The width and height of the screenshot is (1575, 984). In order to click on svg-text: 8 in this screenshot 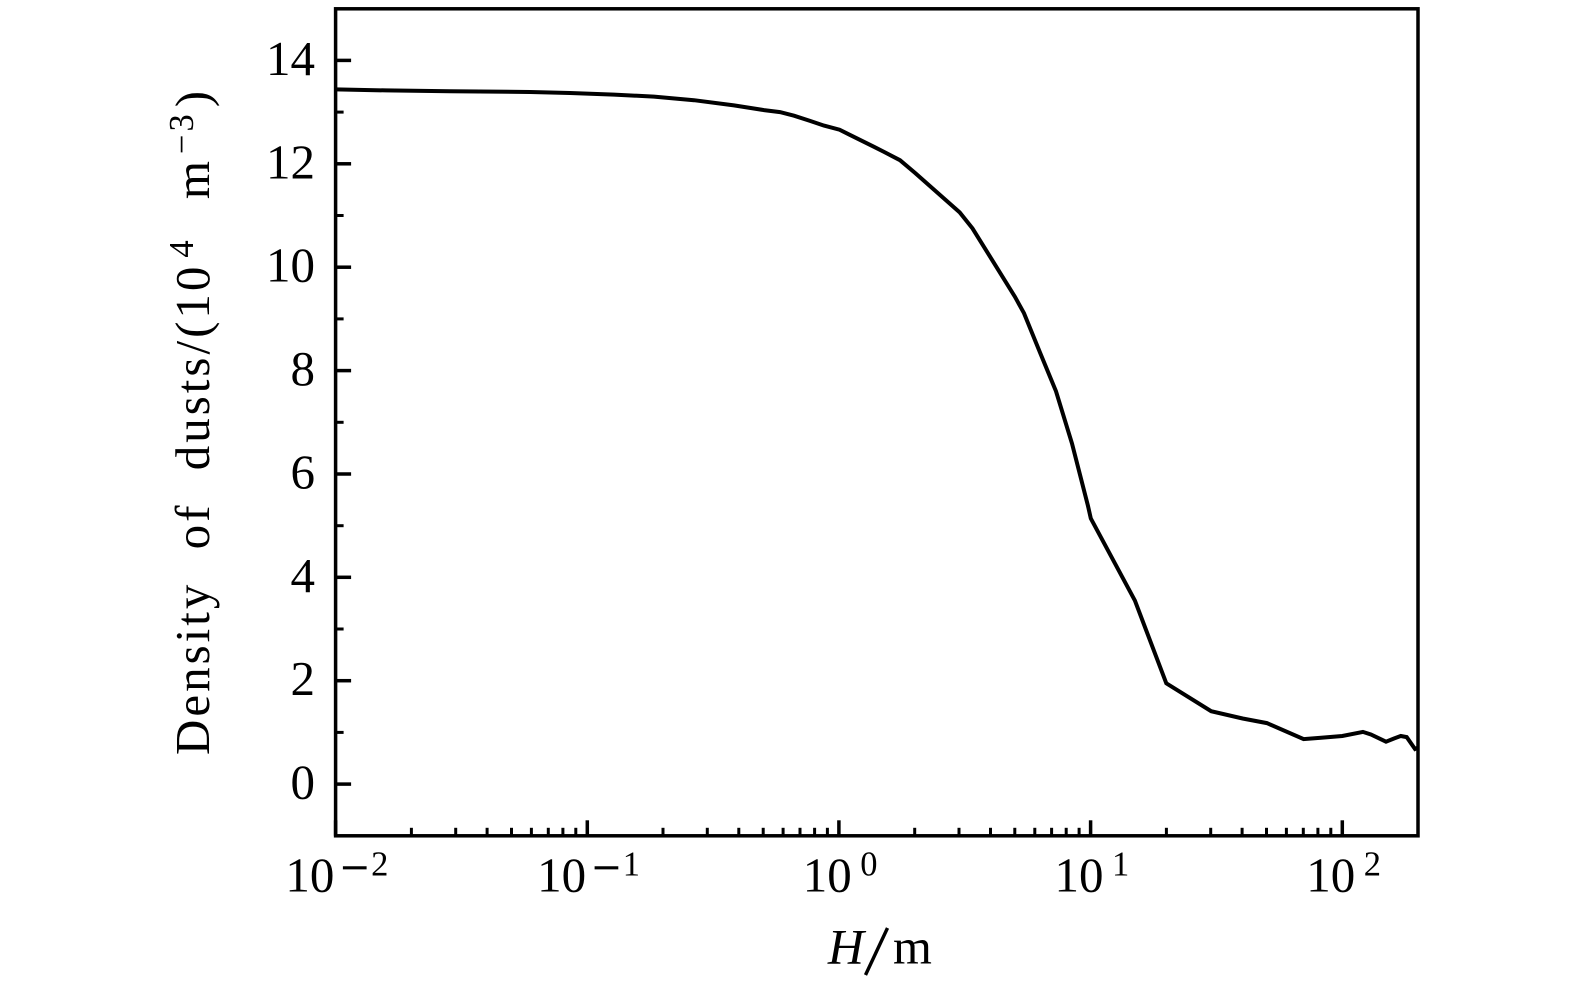, I will do `click(303, 368)`.